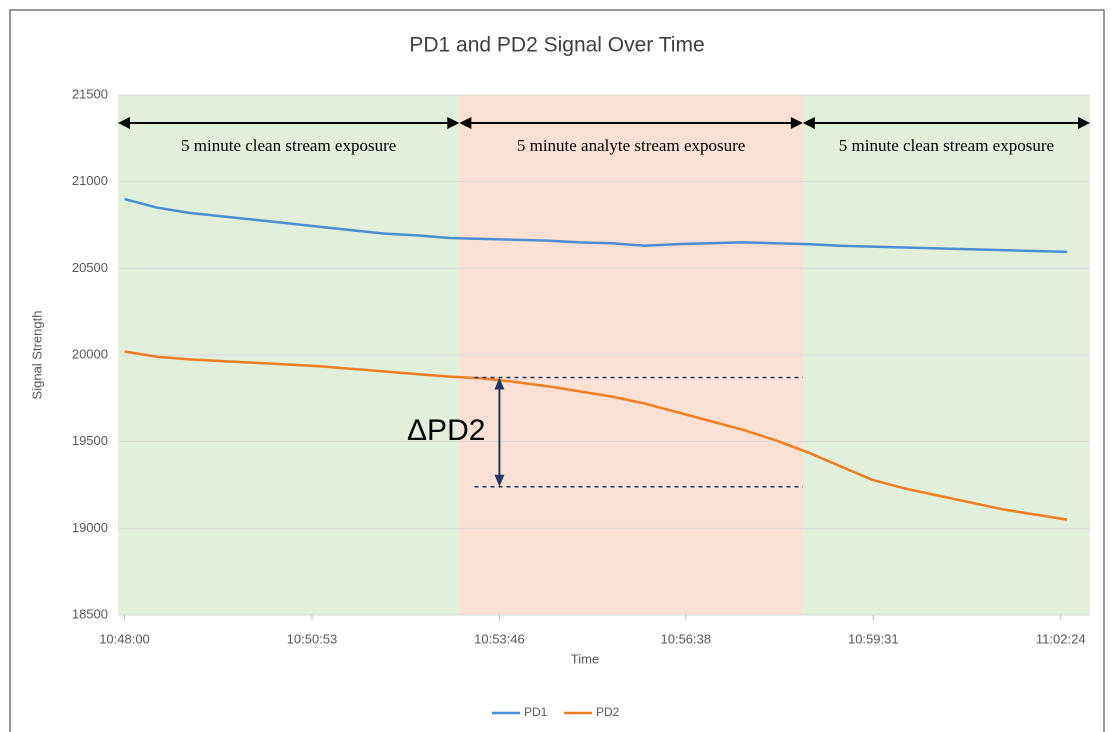  What do you see at coordinates (90, 267) in the screenshot?
I see `y-tick-label: 20500` at bounding box center [90, 267].